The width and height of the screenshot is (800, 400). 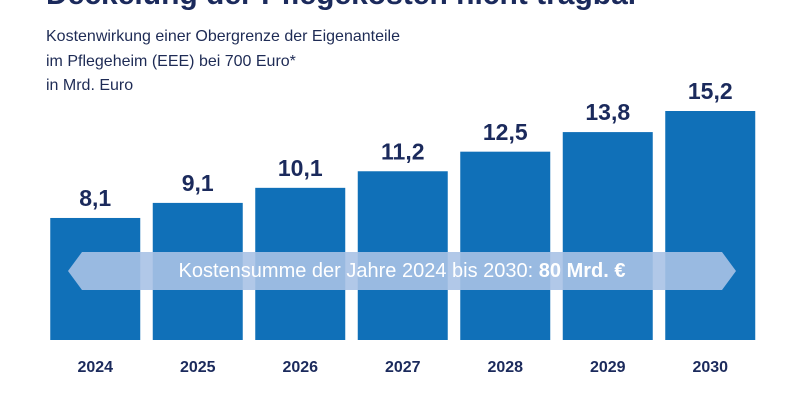 What do you see at coordinates (89, 85) in the screenshot?
I see `subtitle: in Mrd. Euro` at bounding box center [89, 85].